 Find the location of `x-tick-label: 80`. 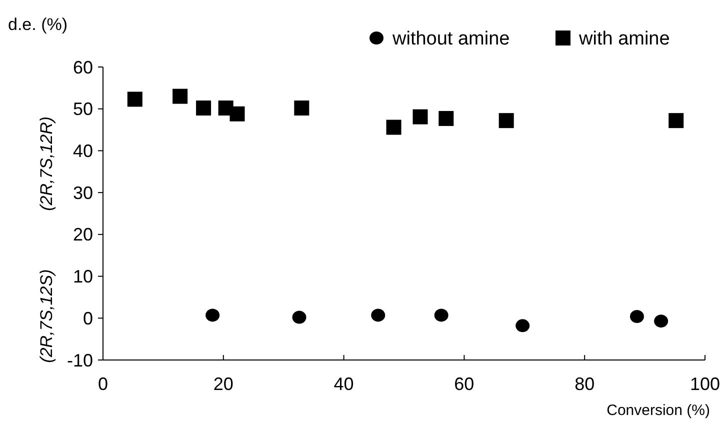

x-tick-label: 80 is located at coordinates (584, 384).